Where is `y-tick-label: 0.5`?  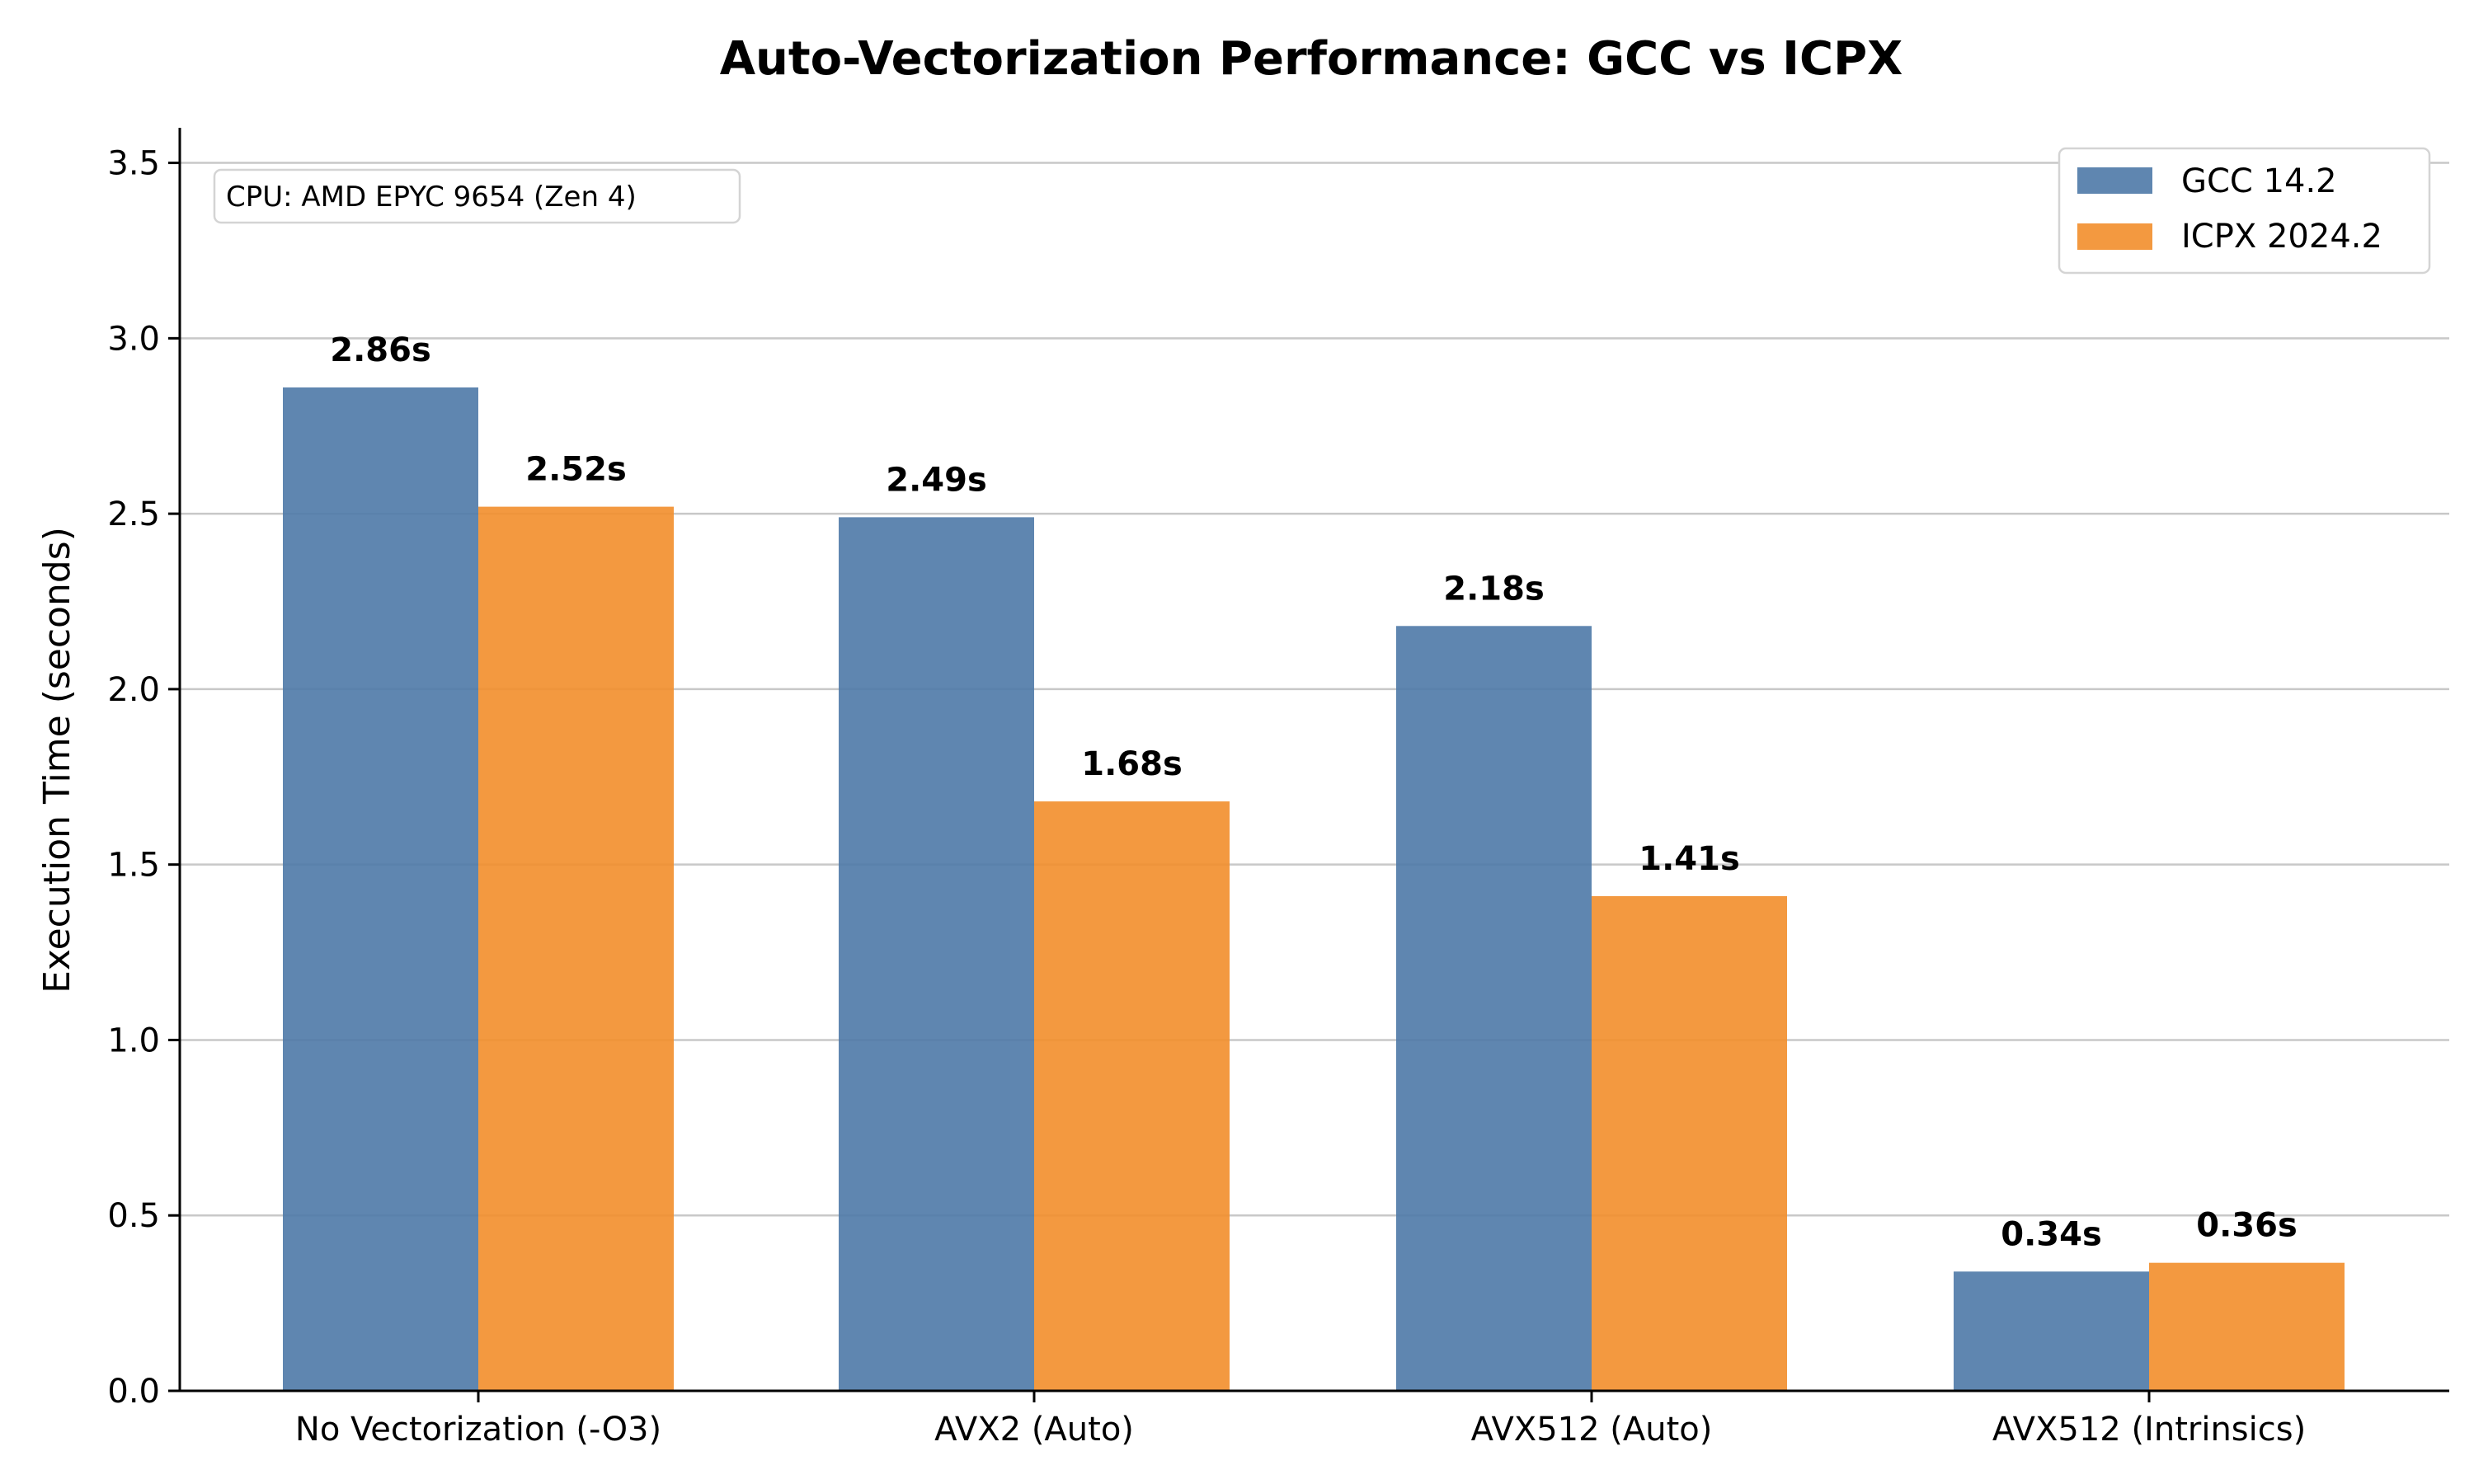 y-tick-label: 0.5 is located at coordinates (133, 1216).